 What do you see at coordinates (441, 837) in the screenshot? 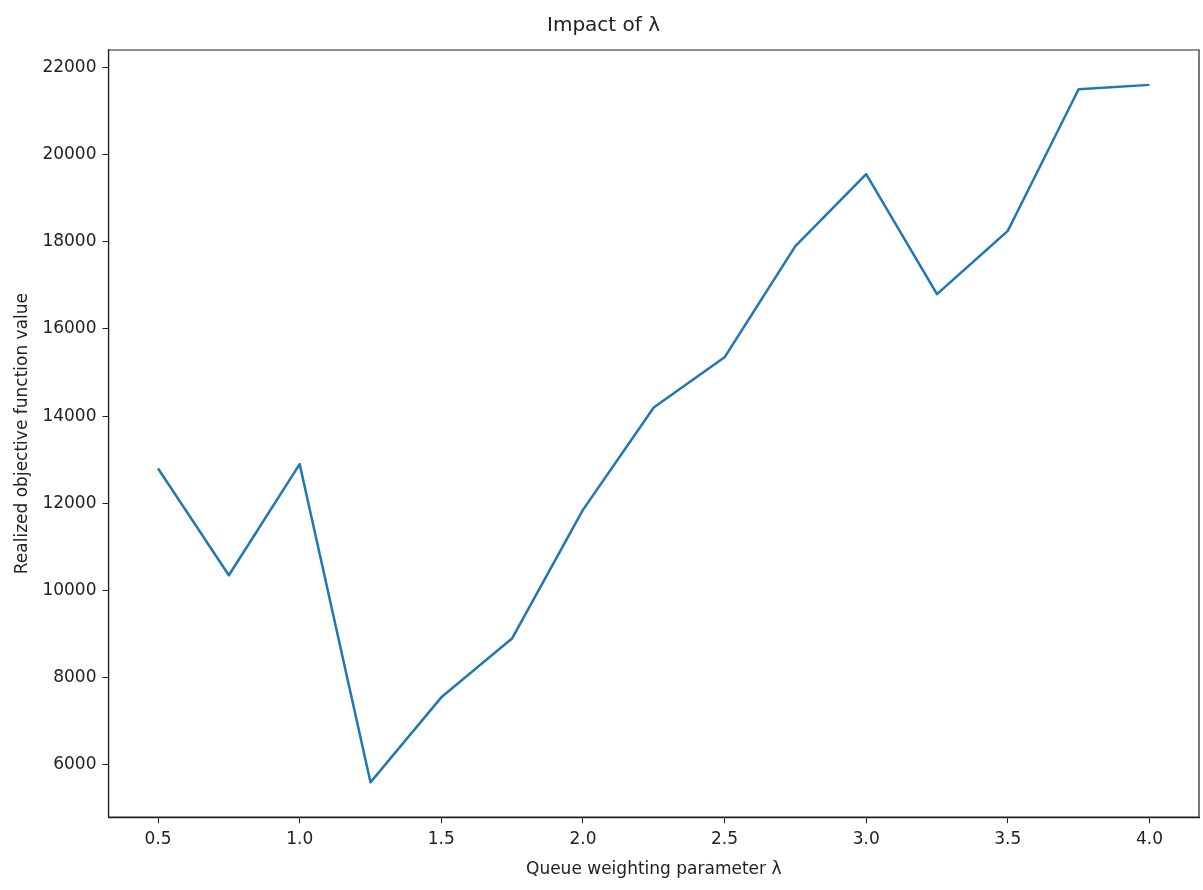
I see `x-tick-label: 1.5` at bounding box center [441, 837].